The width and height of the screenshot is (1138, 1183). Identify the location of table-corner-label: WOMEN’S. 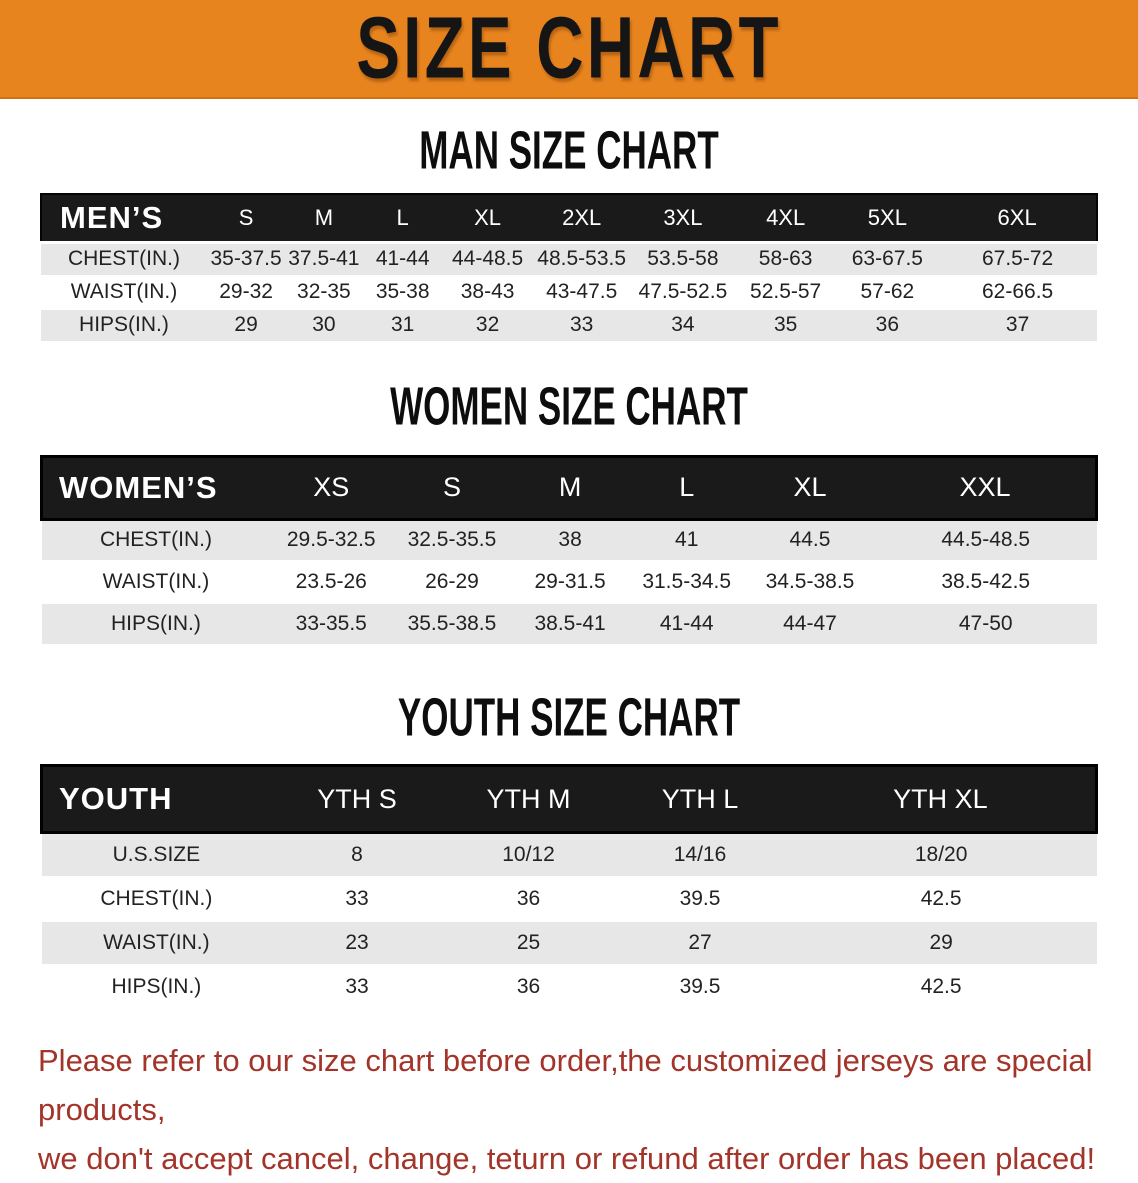
(156, 487).